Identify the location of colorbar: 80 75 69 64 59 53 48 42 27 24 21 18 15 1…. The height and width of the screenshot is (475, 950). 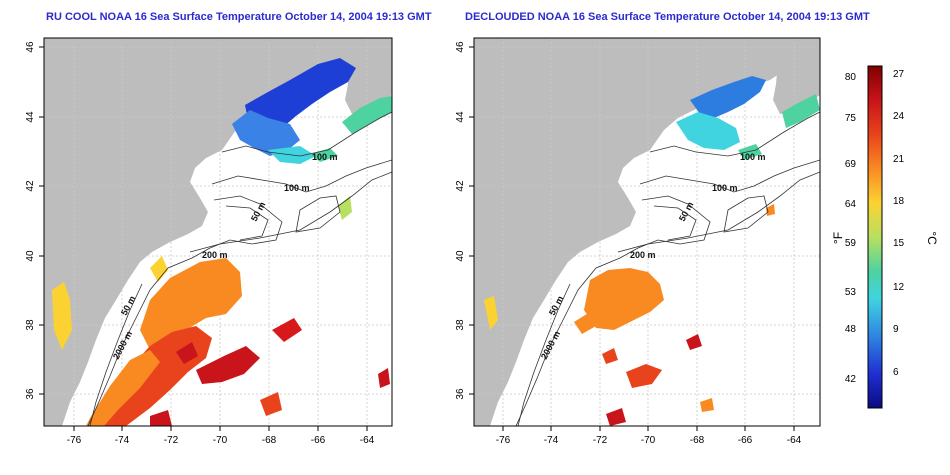
(885, 237).